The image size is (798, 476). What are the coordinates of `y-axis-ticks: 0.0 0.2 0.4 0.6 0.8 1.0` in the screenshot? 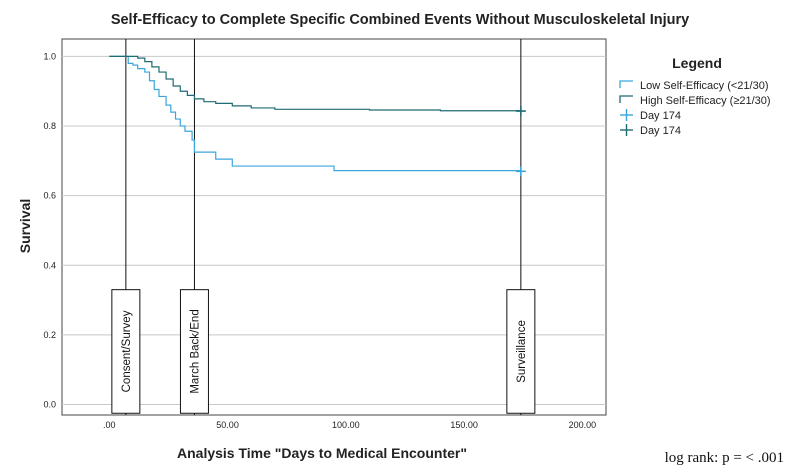 It's located at (49, 230).